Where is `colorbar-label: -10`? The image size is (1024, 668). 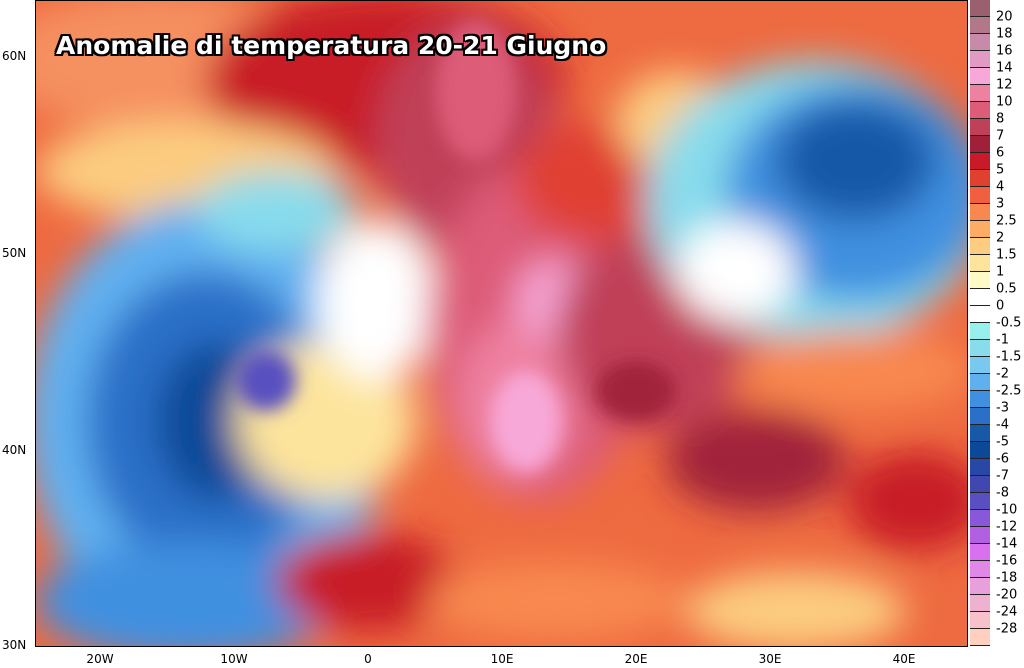
colorbar-label: -10 is located at coordinates (1007, 510).